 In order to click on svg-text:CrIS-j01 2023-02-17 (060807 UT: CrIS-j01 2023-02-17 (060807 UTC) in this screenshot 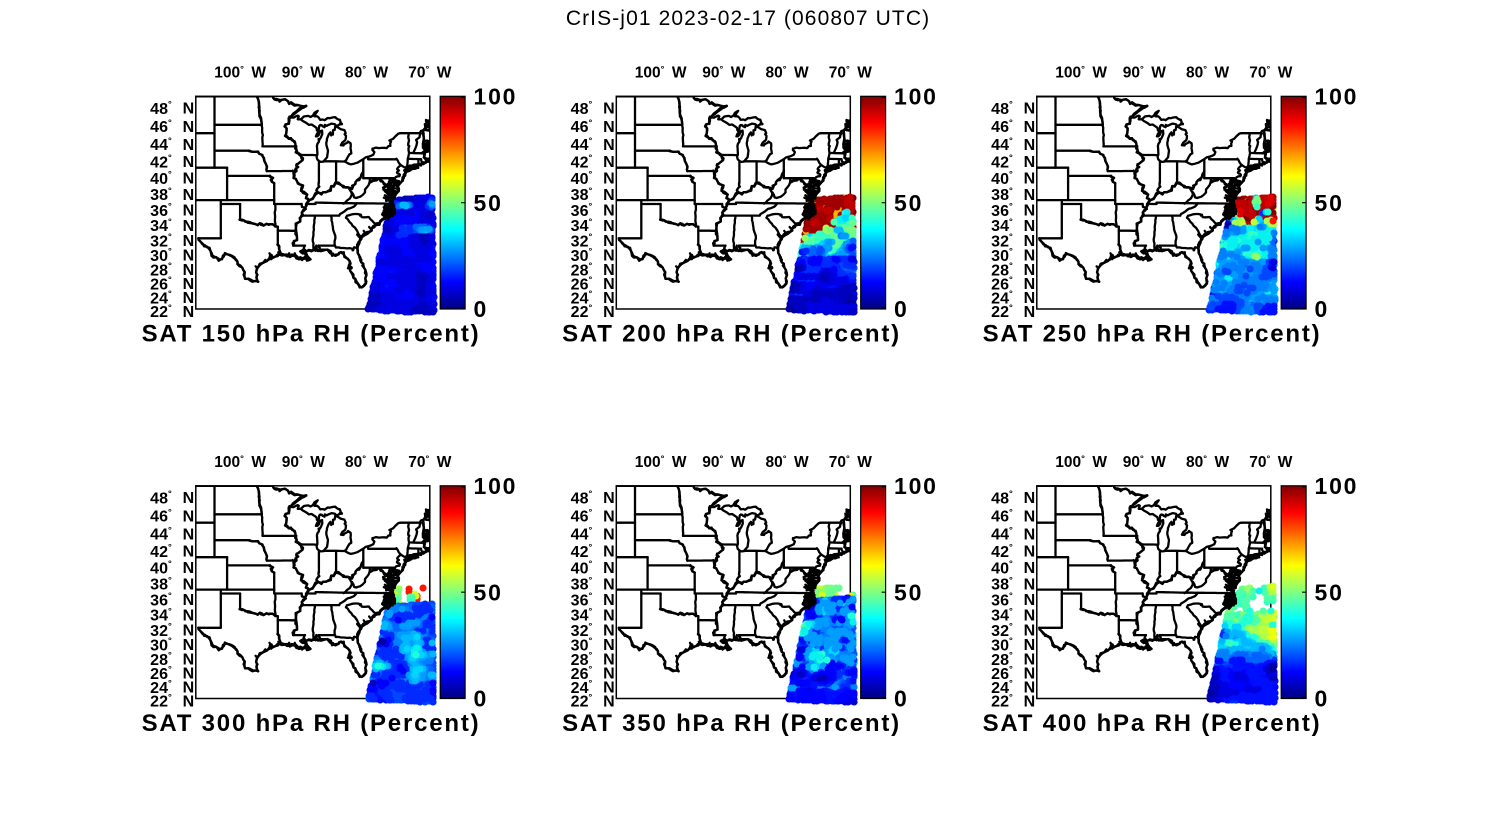, I will do `click(748, 18)`.